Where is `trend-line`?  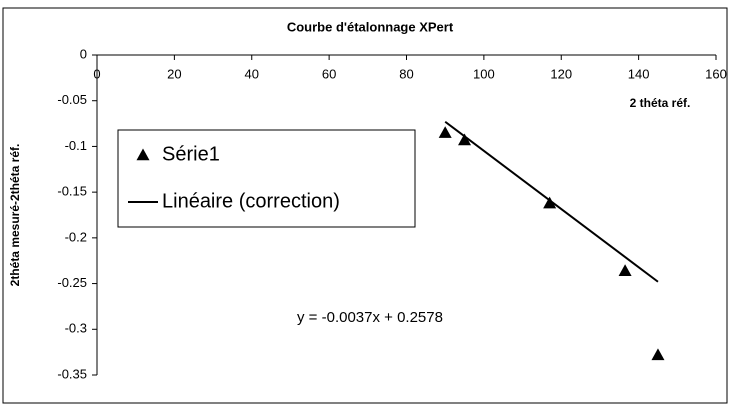 trend-line is located at coordinates (551, 201).